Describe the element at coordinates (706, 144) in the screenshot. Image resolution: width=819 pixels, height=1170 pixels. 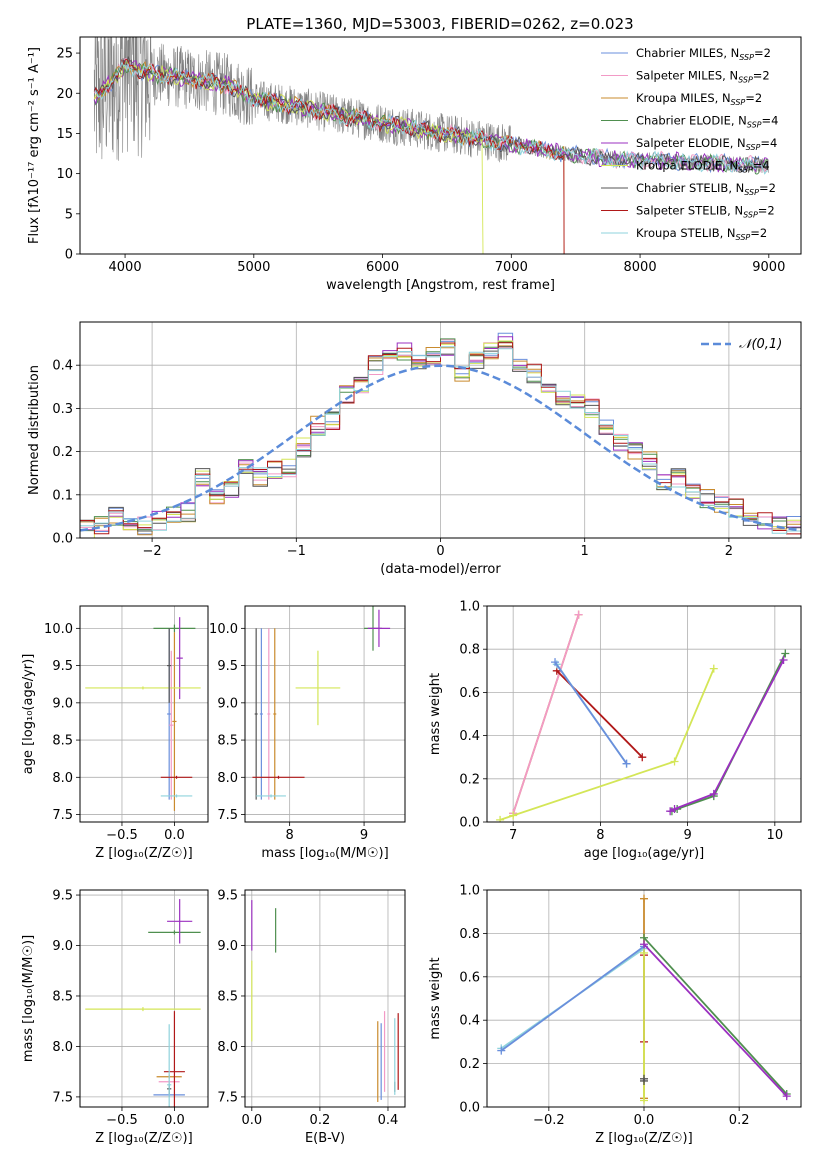
I see `legend-label: Salpeter ELODIE, NSSP=4` at that location.